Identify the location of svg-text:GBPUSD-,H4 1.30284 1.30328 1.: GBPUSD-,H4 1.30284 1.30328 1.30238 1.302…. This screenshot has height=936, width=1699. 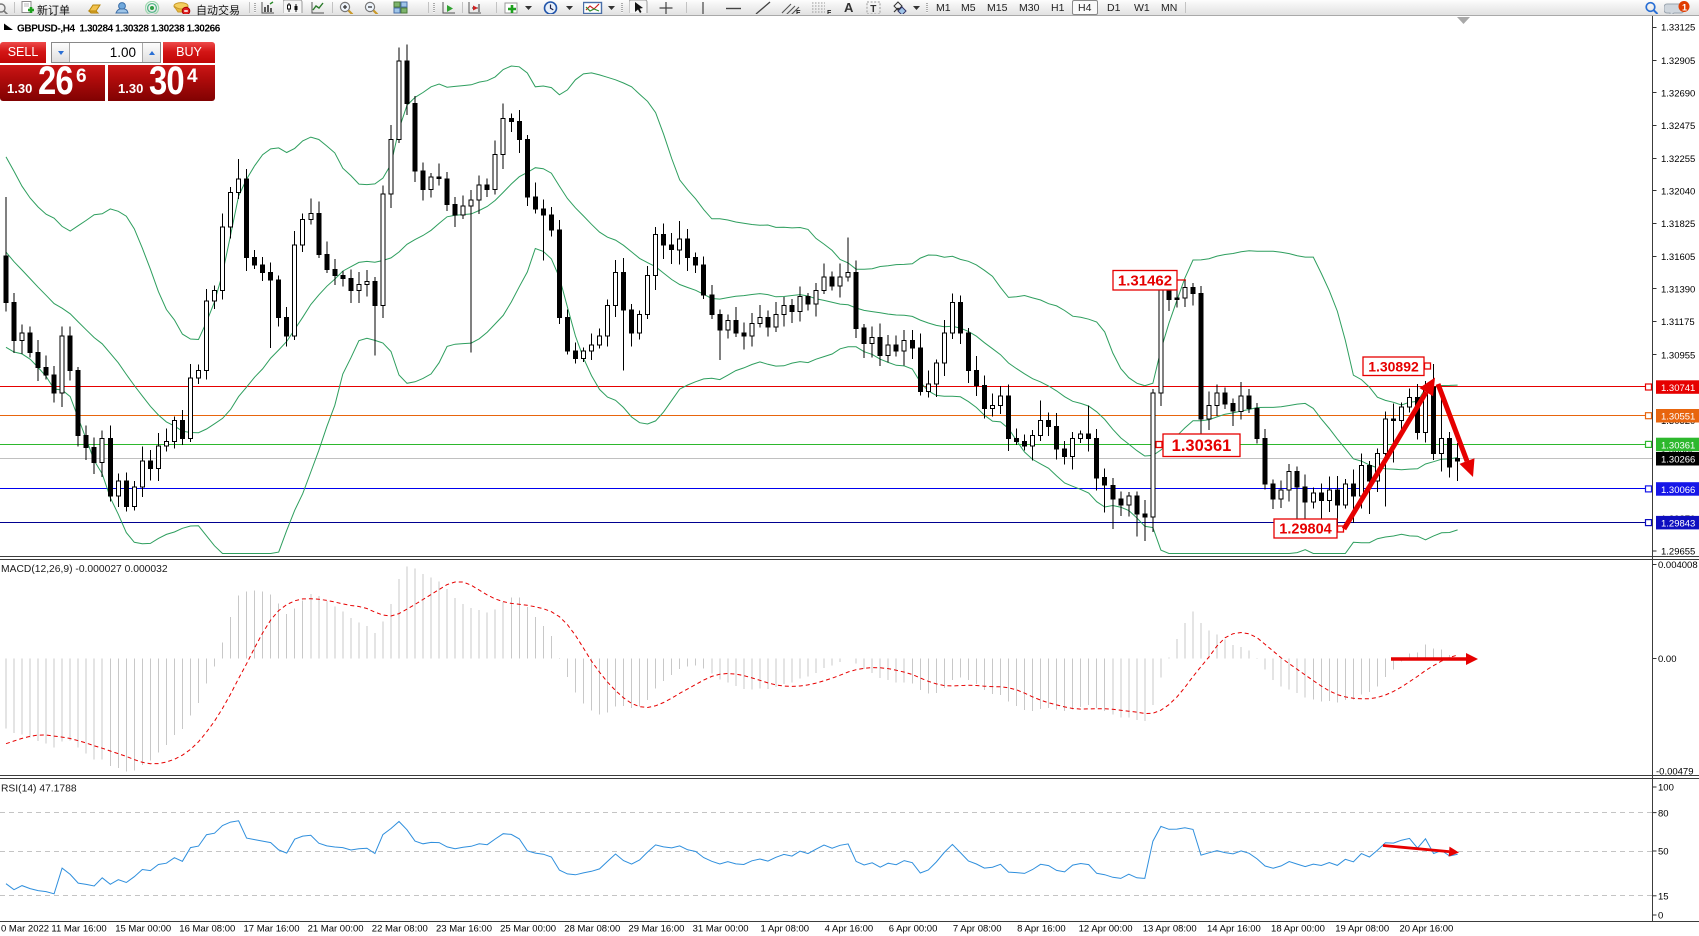
(119, 29).